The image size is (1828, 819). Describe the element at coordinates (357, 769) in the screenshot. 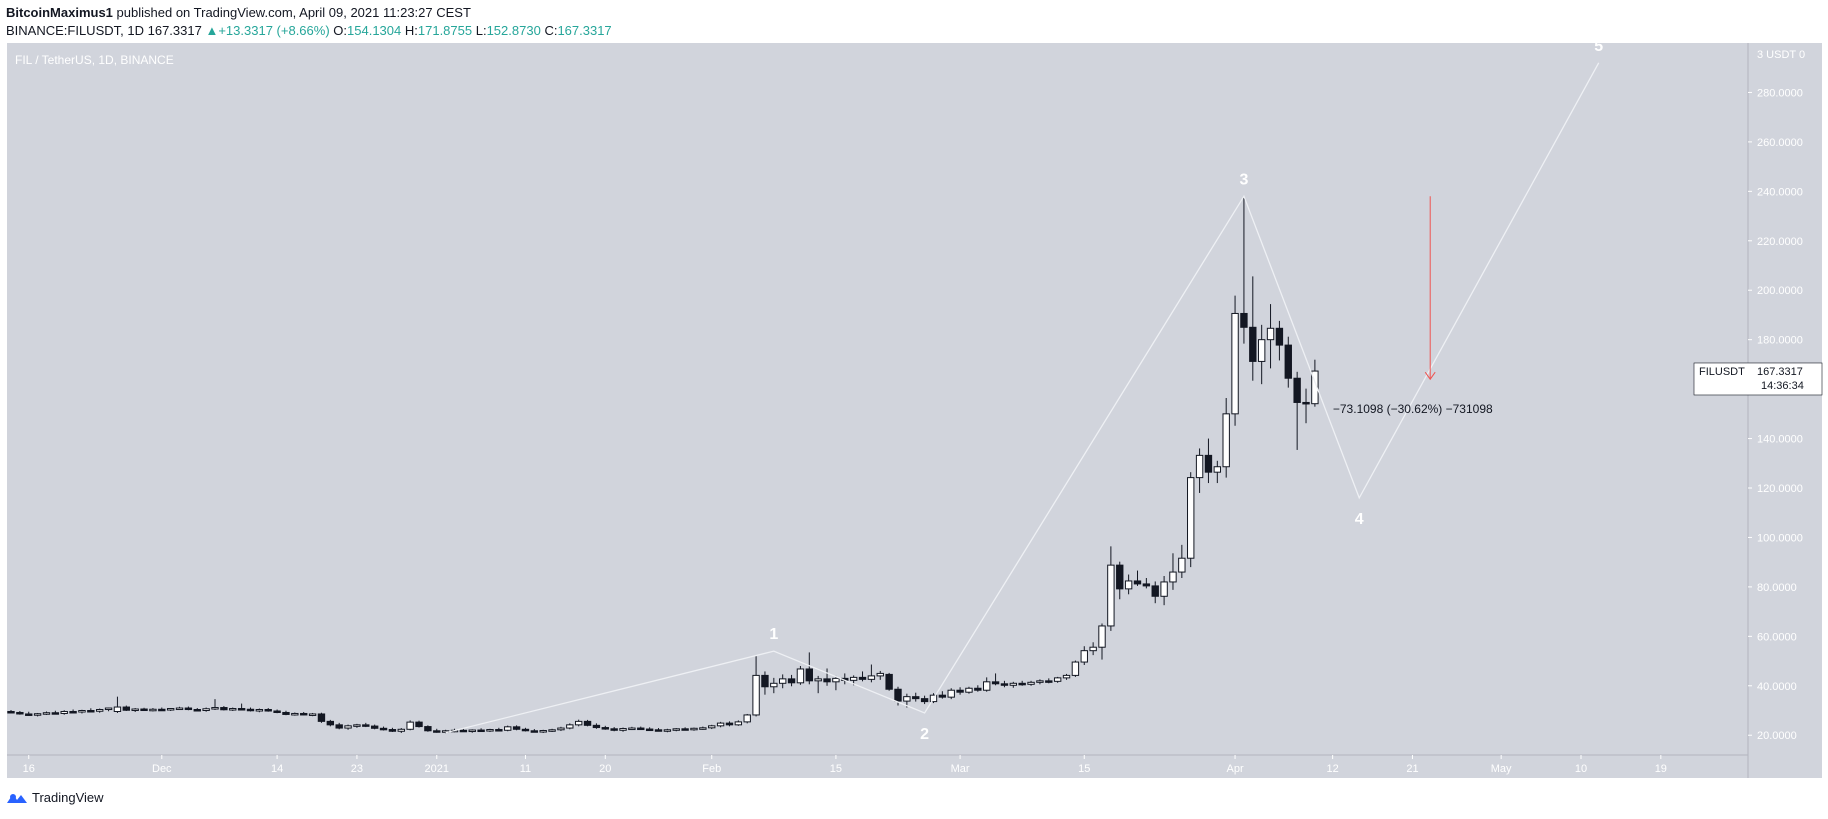

I see `x-tick-label: 23` at that location.